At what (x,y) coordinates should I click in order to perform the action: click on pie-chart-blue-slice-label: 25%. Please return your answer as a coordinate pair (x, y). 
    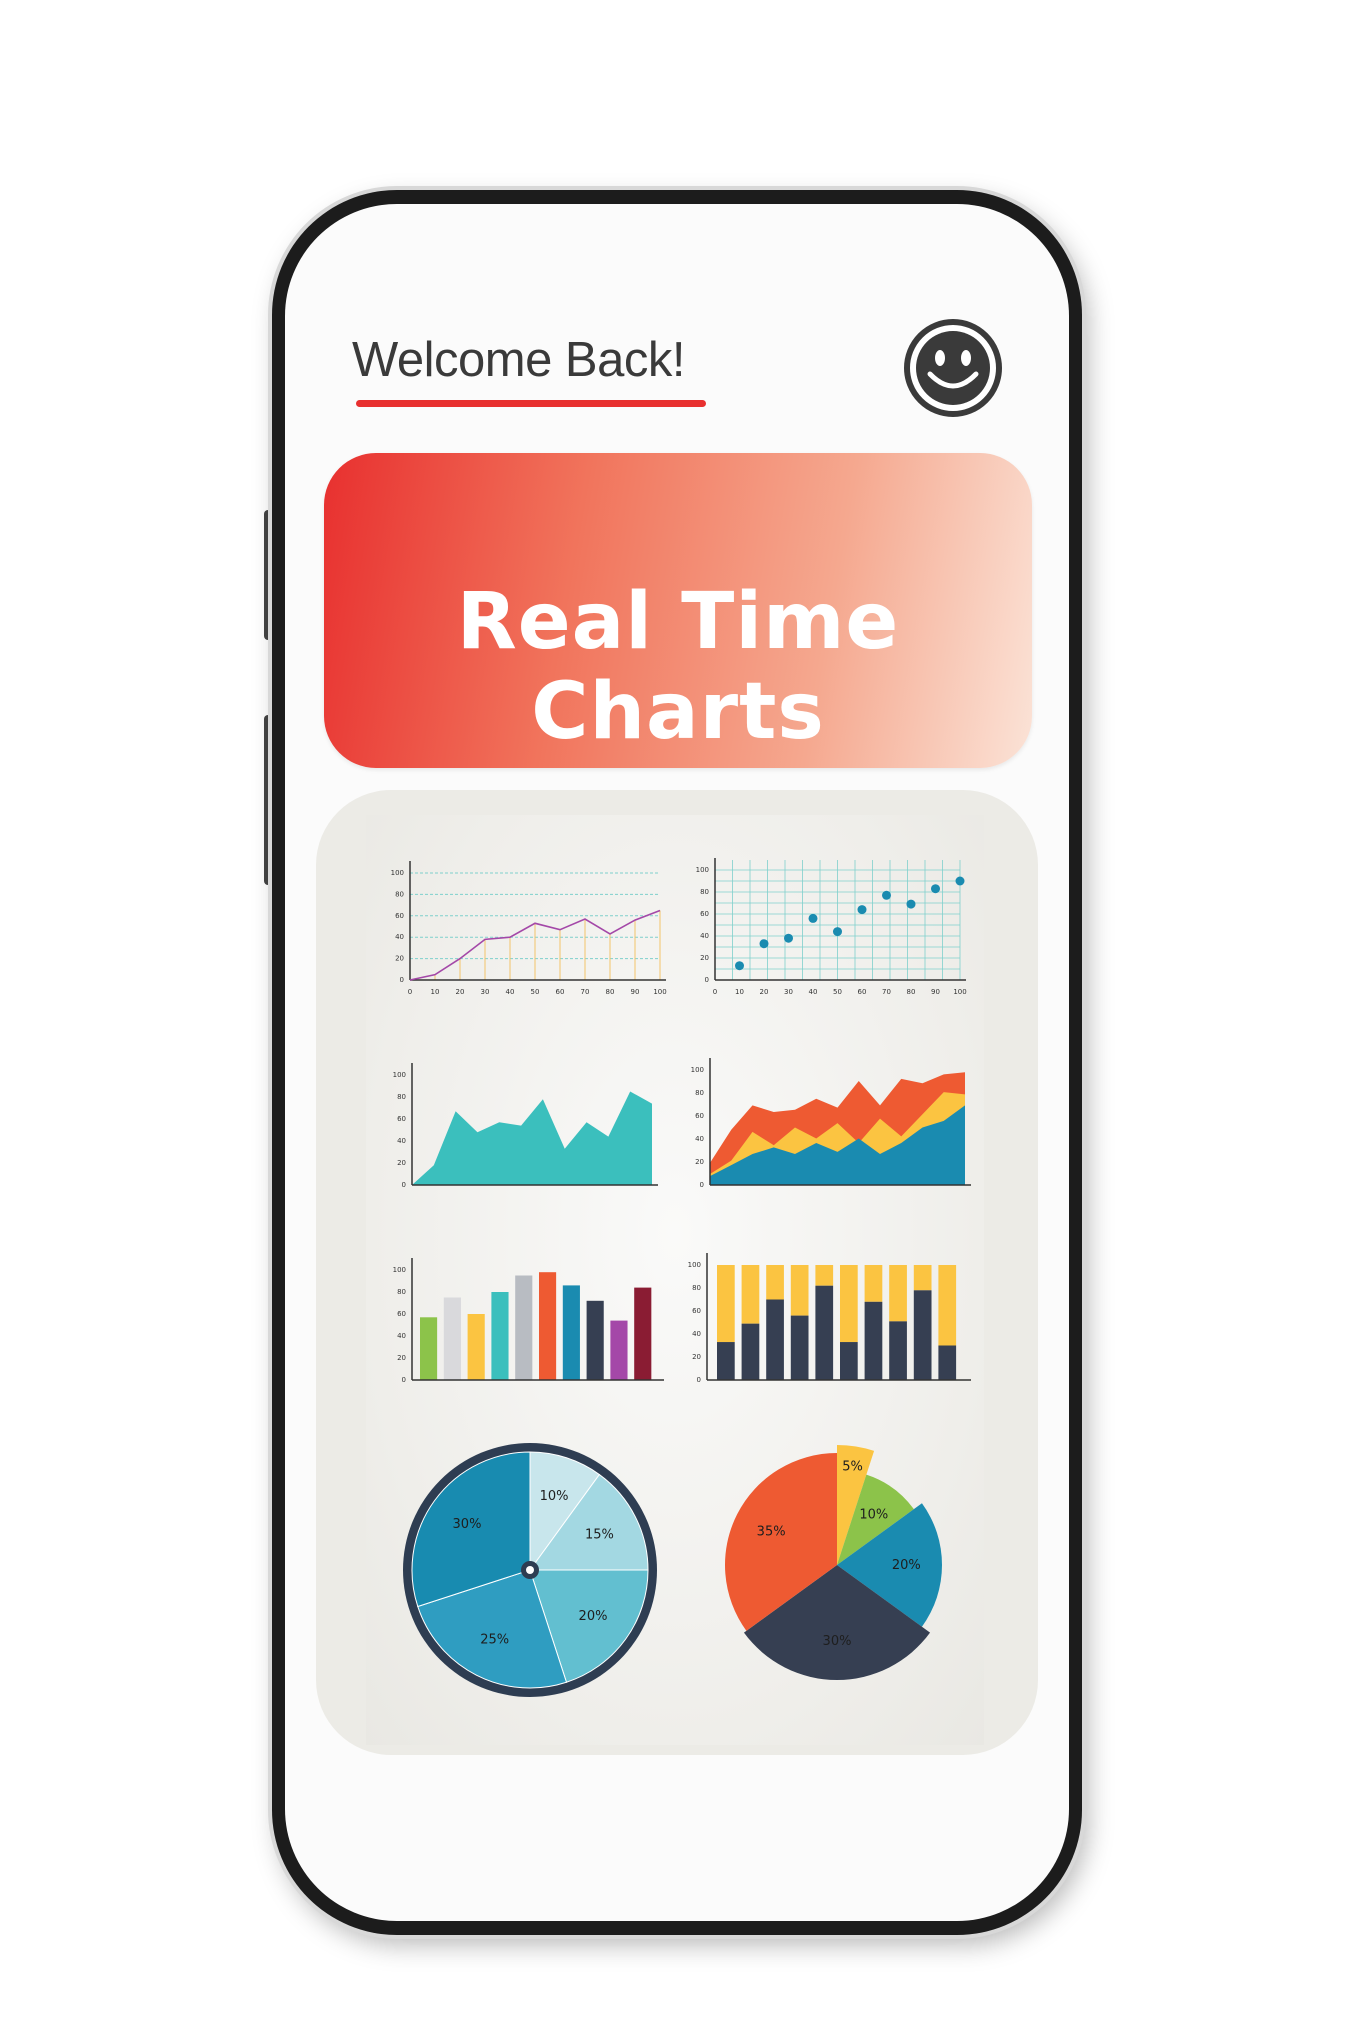
    Looking at the image, I should click on (494, 1639).